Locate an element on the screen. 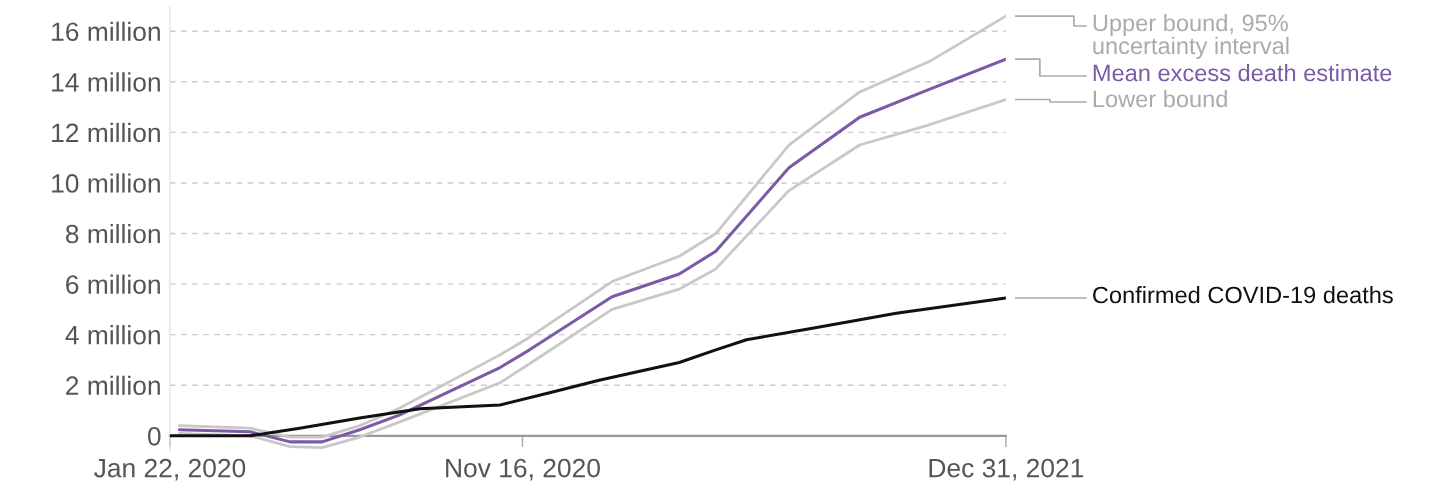  y-tick-label: 12 million is located at coordinates (106, 132).